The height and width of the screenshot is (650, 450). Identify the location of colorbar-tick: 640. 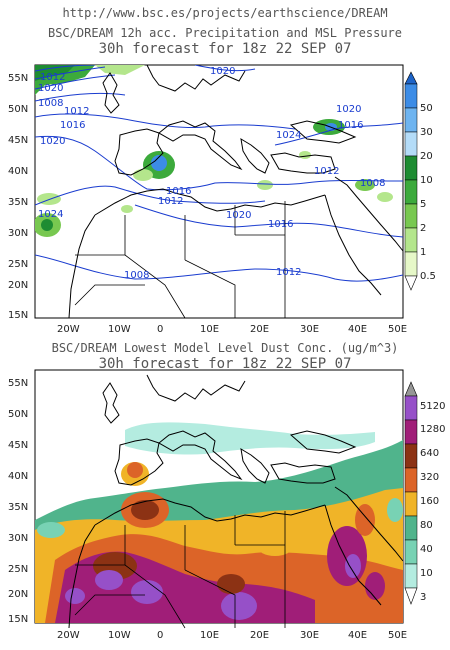
(429, 453).